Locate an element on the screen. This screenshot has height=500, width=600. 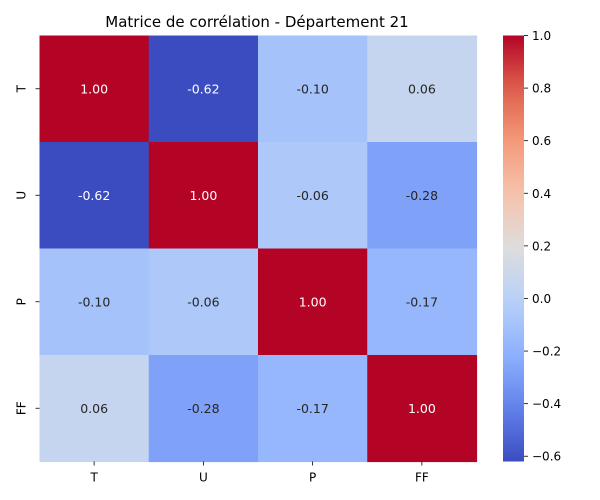
y-tick-label: U is located at coordinates (22, 195).